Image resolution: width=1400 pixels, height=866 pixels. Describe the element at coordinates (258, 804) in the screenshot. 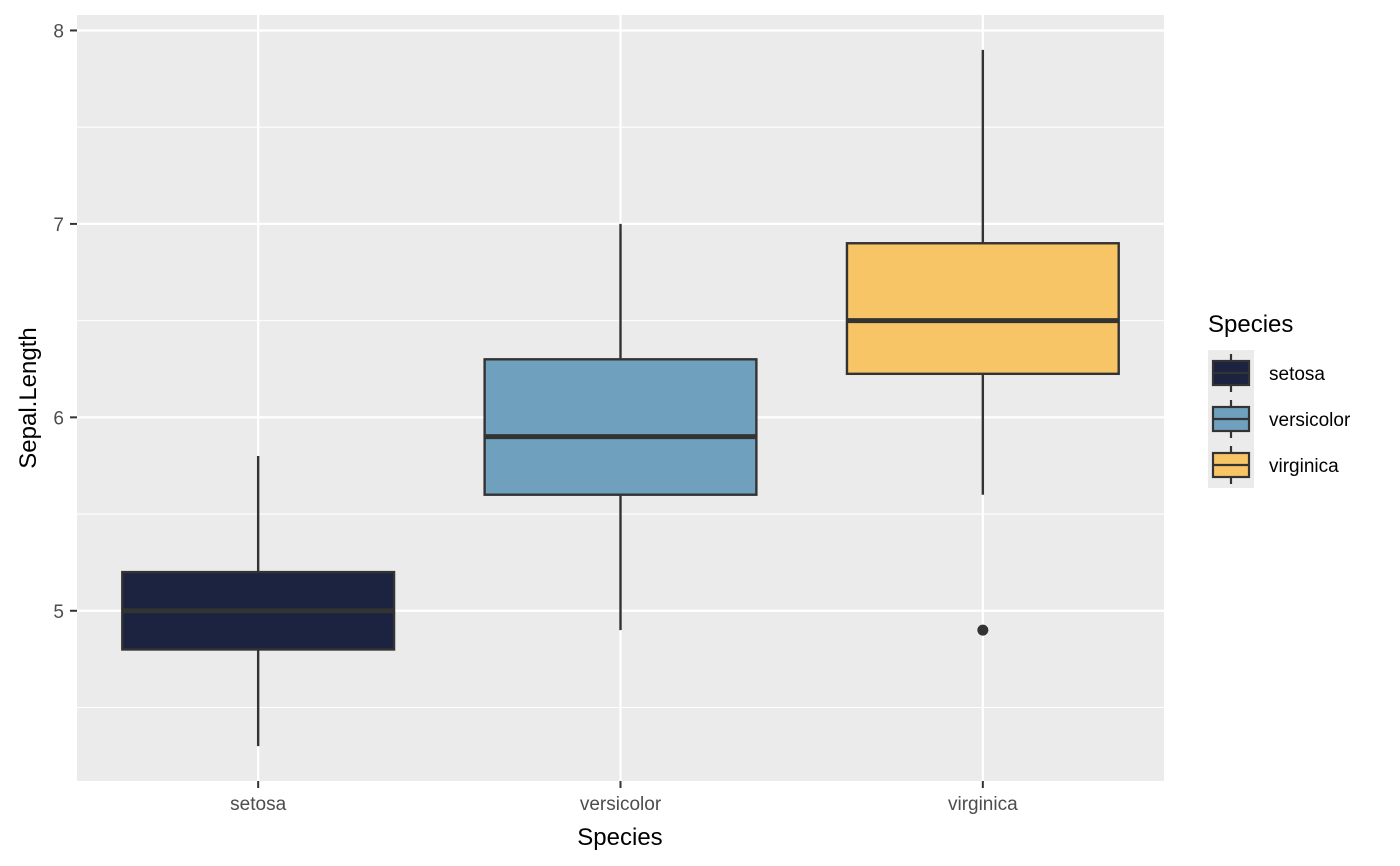

I see `x-tick-label: setosa` at that location.